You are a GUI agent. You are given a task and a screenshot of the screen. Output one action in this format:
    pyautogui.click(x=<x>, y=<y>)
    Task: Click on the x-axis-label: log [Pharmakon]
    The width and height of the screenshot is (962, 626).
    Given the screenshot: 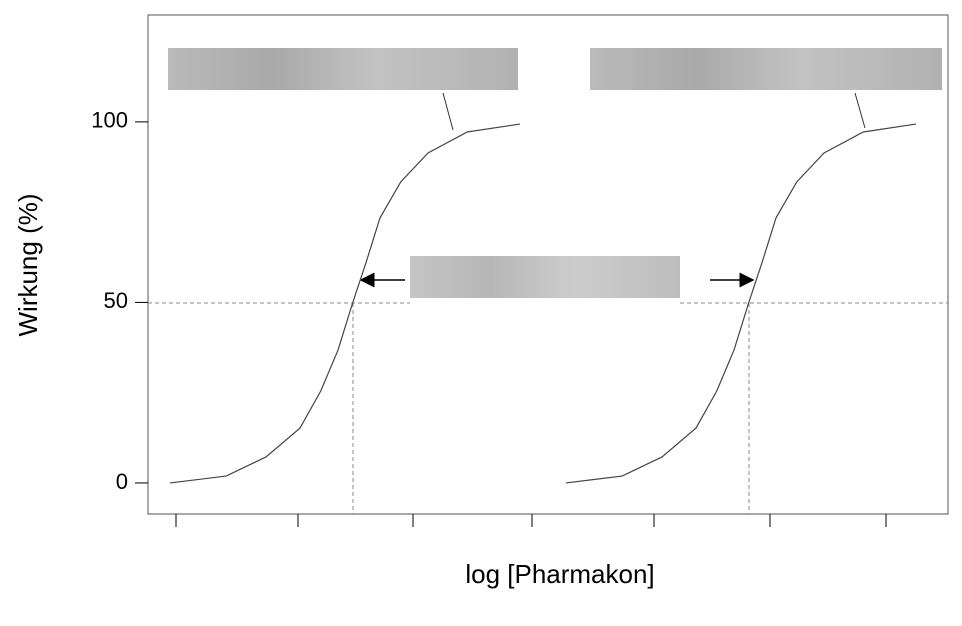 What is the action you would take?
    pyautogui.click(x=559, y=574)
    